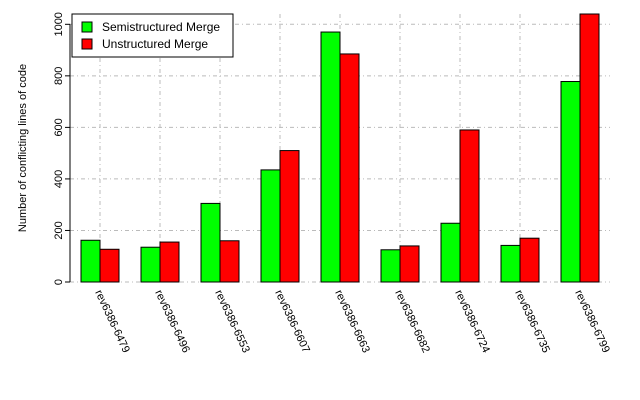 The width and height of the screenshot is (640, 400). Describe the element at coordinates (412, 321) in the screenshot. I see `x-tick-label: rev6386-6682` at that location.